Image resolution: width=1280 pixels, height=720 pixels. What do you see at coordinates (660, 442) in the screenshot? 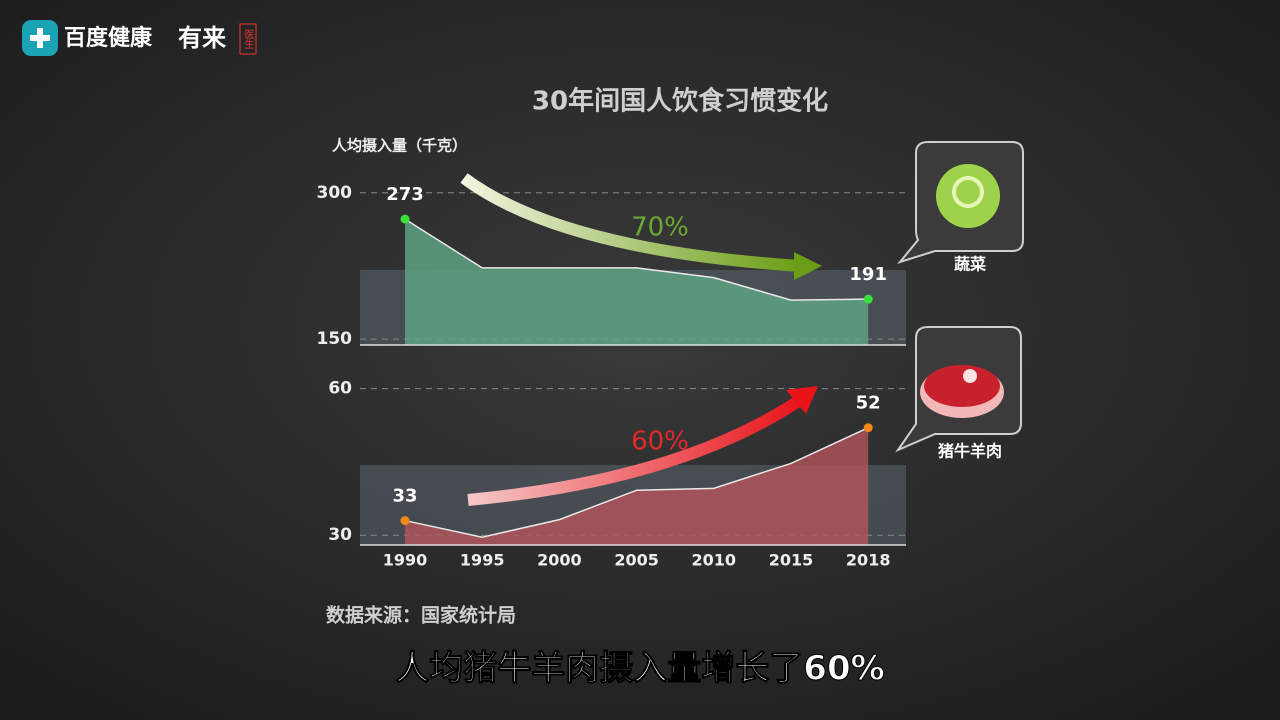
I see `annotation: 60%` at bounding box center [660, 442].